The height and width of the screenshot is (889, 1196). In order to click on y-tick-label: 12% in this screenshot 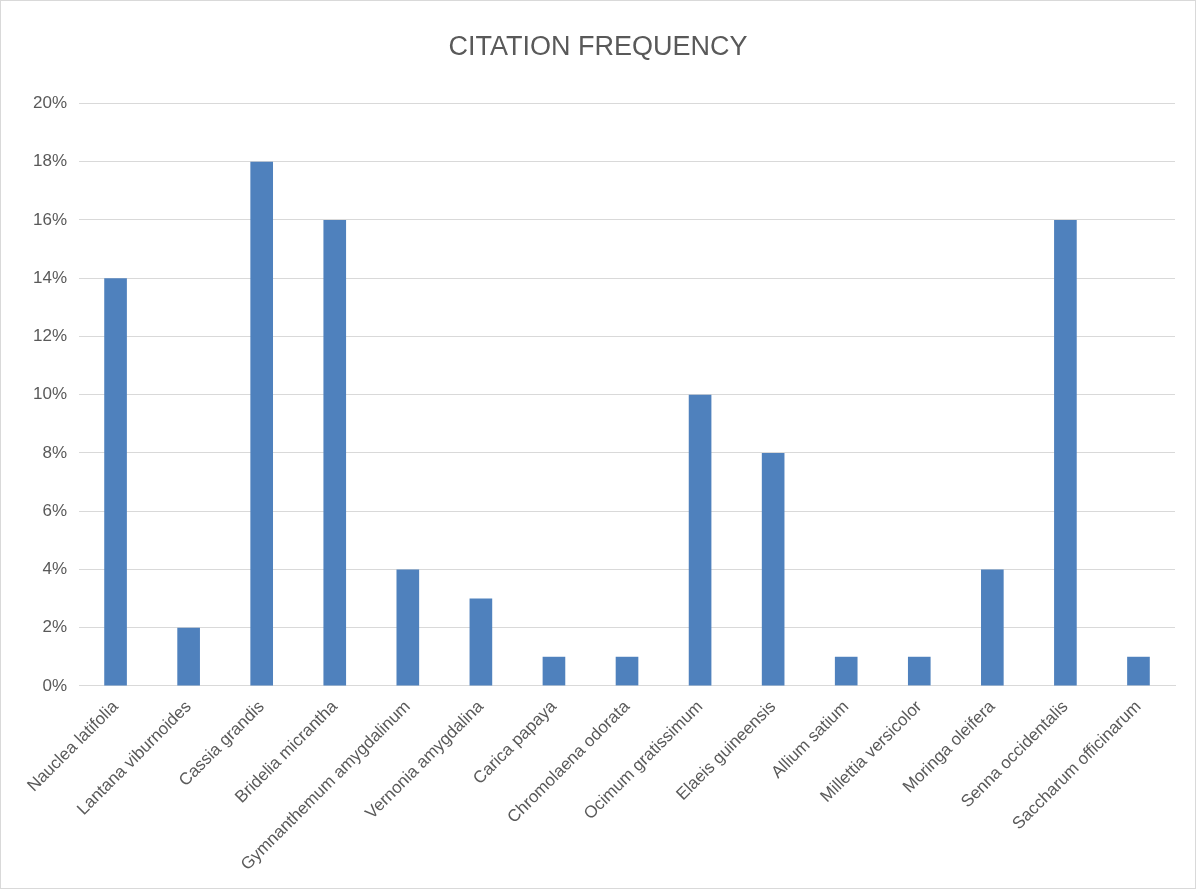, I will do `click(50, 336)`.